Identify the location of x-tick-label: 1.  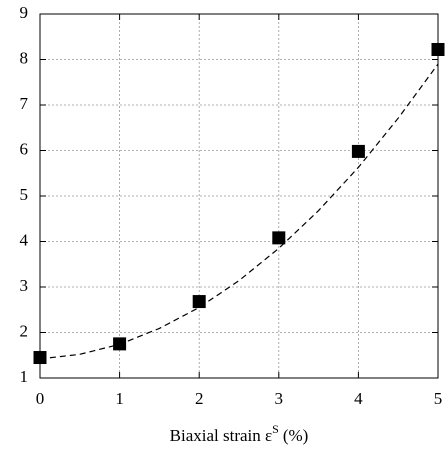
(119, 398).